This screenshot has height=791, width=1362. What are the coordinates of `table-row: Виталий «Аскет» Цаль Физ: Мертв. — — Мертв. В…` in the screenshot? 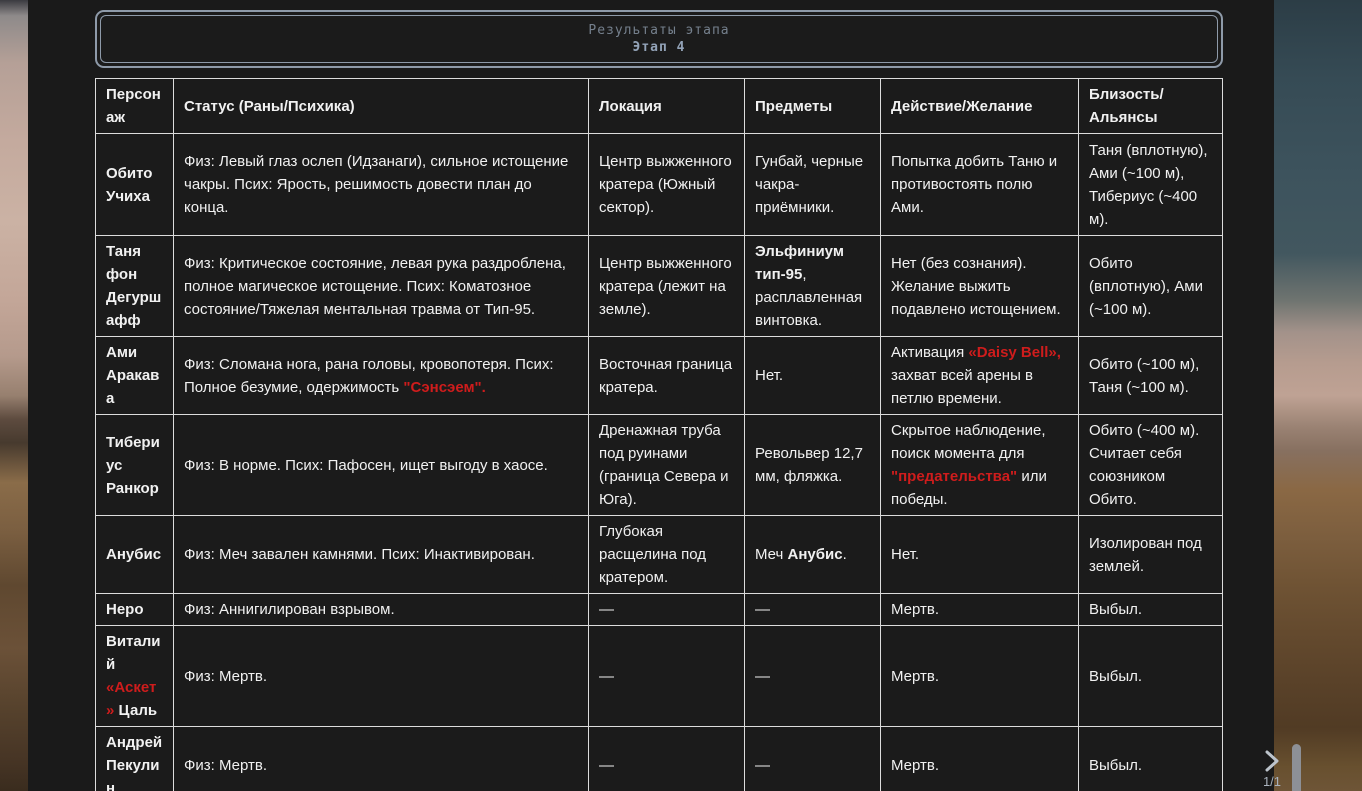 It's located at (659, 676).